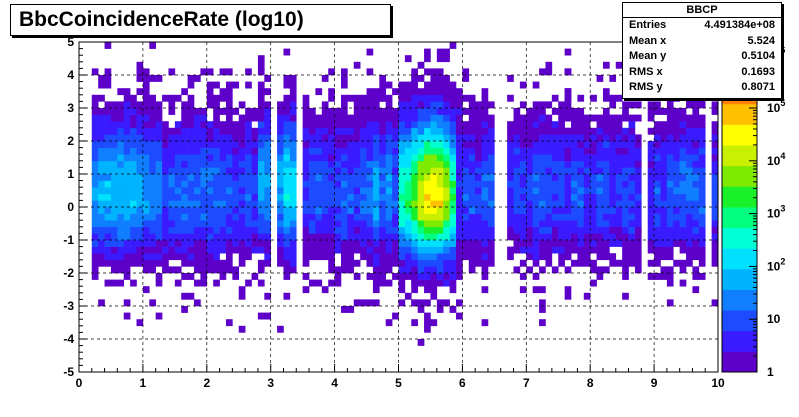  Describe the element at coordinates (739, 362) in the screenshot. I see `color-scale-swatch` at that location.